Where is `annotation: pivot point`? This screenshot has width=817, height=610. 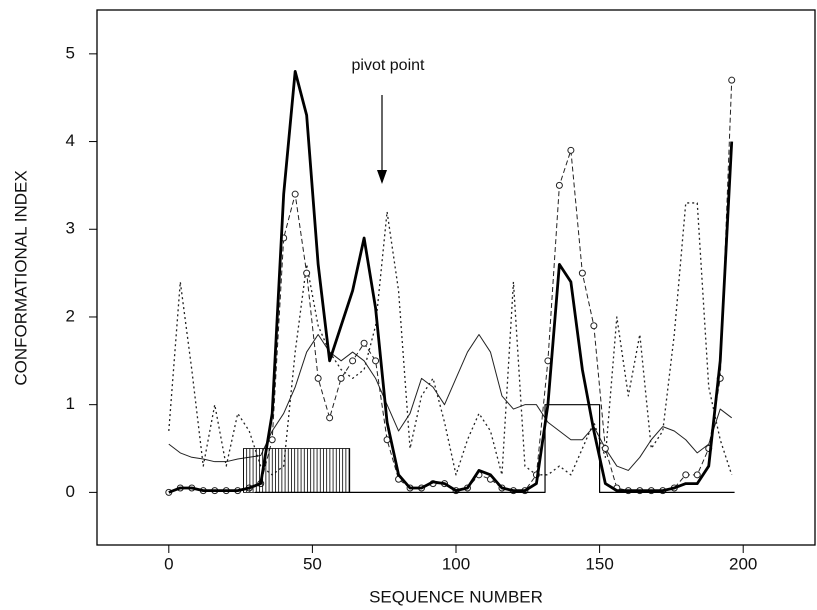 annotation: pivot point is located at coordinates (388, 65).